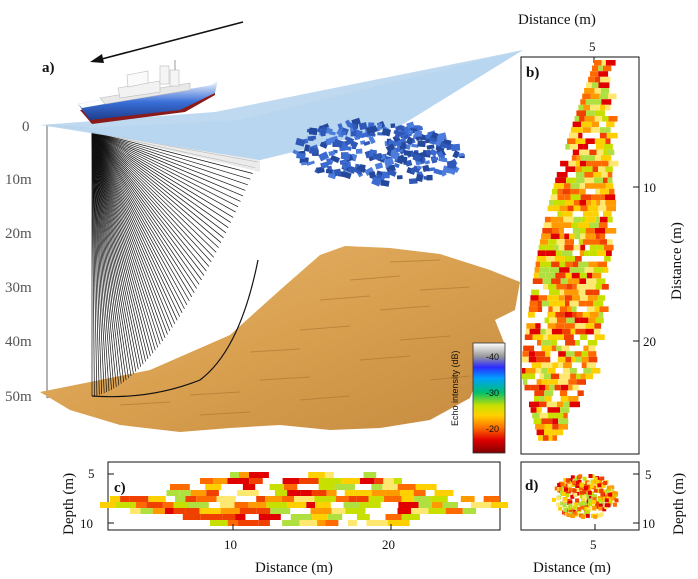 Image resolution: width=698 pixels, height=579 pixels. I want to click on sonar-fan-top, so click(176, 152).